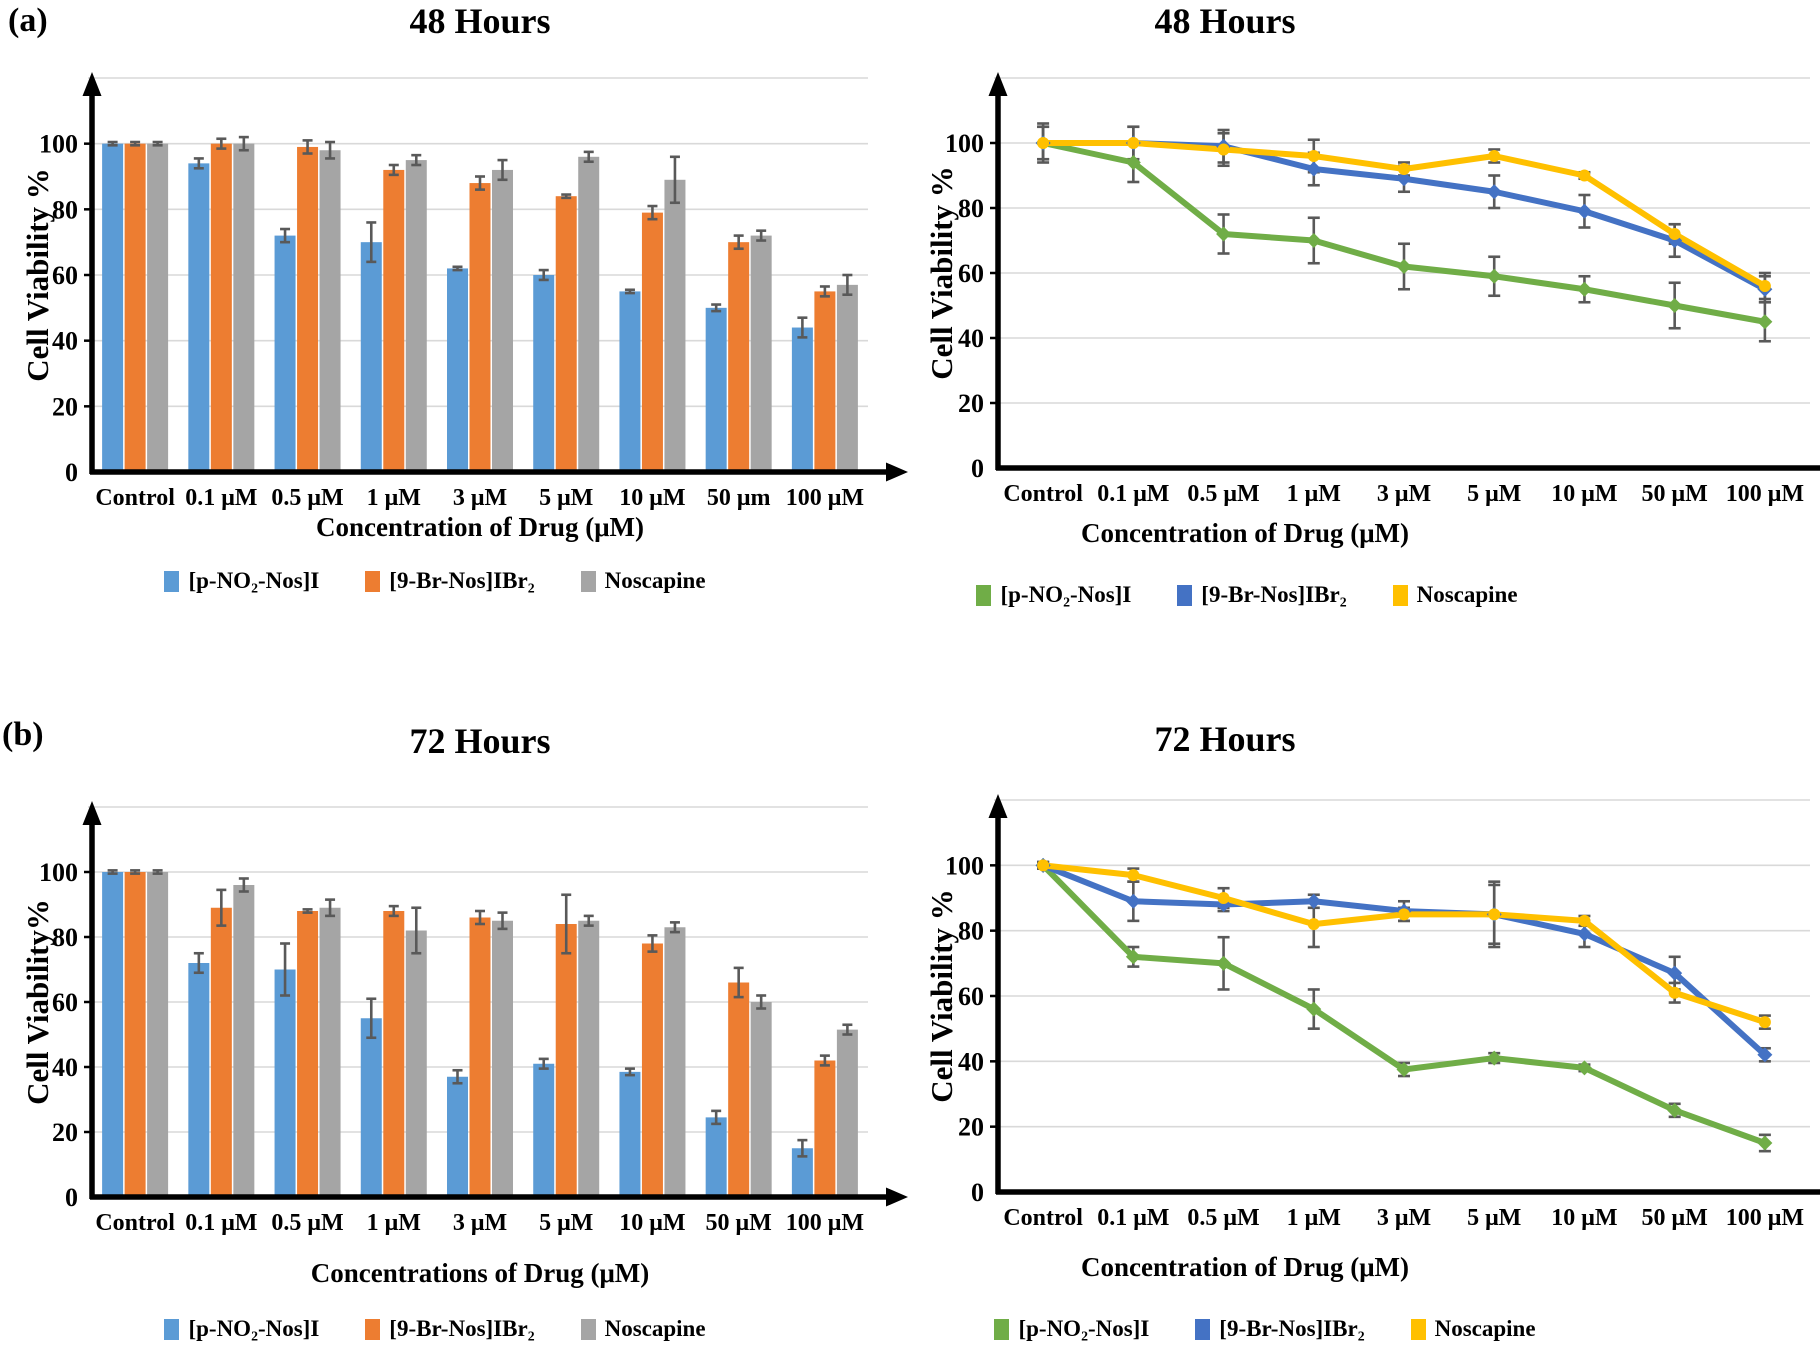  I want to click on x-tick-label: 50 μm, so click(739, 498).